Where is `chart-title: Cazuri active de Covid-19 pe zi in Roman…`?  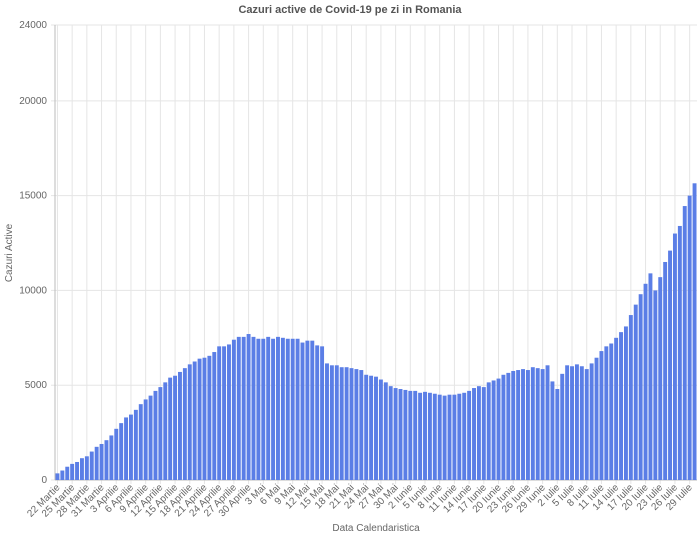 chart-title: Cazuri active de Covid-19 pe zi in Roman… is located at coordinates (350, 10).